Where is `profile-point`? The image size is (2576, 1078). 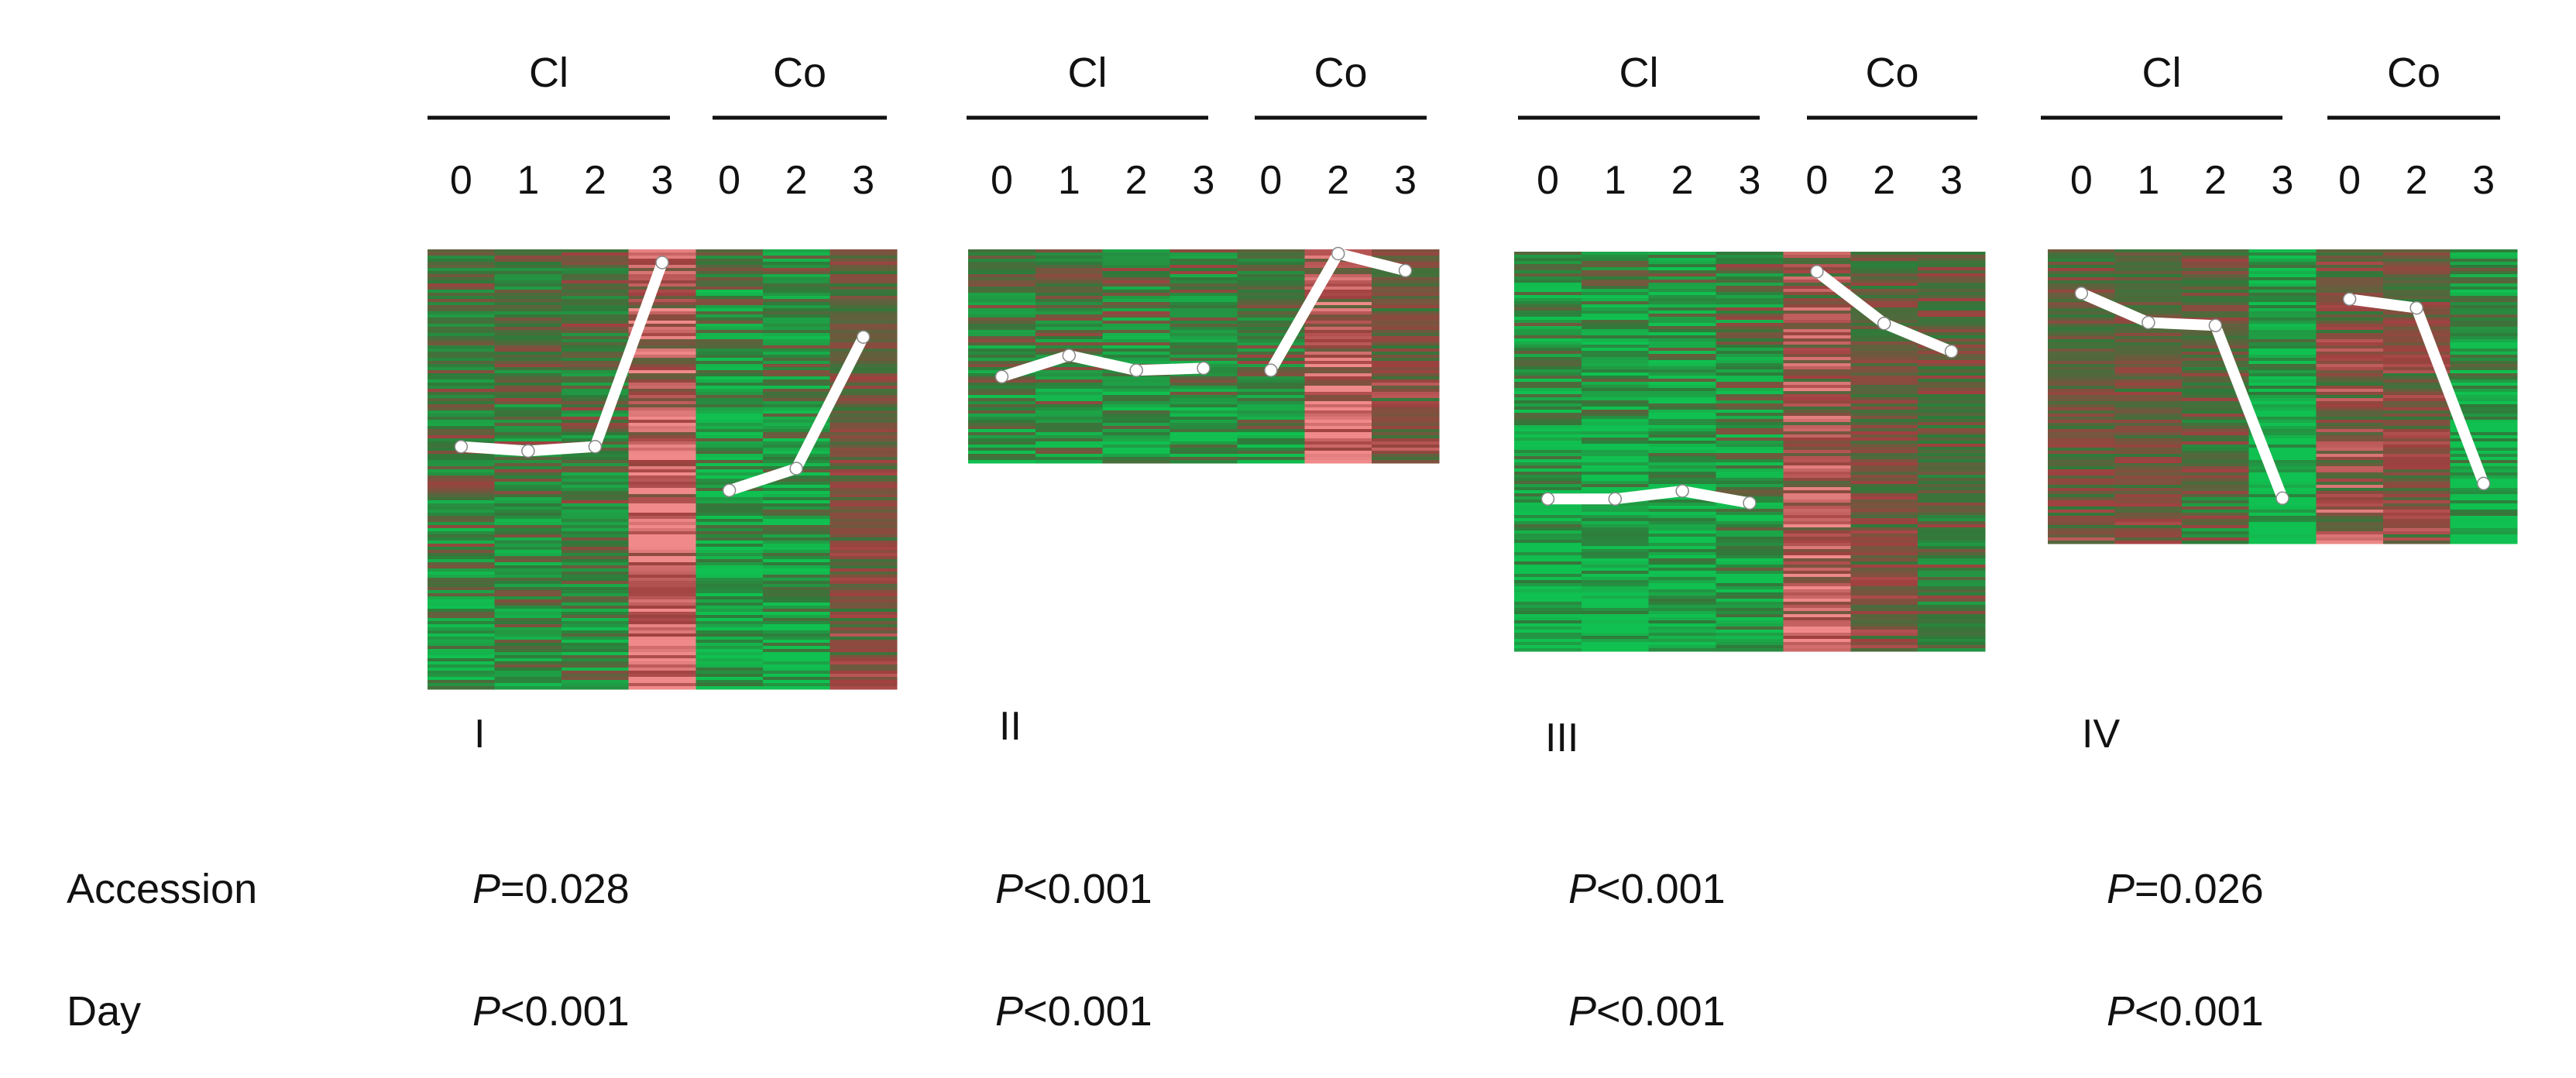
profile-point is located at coordinates (662, 263).